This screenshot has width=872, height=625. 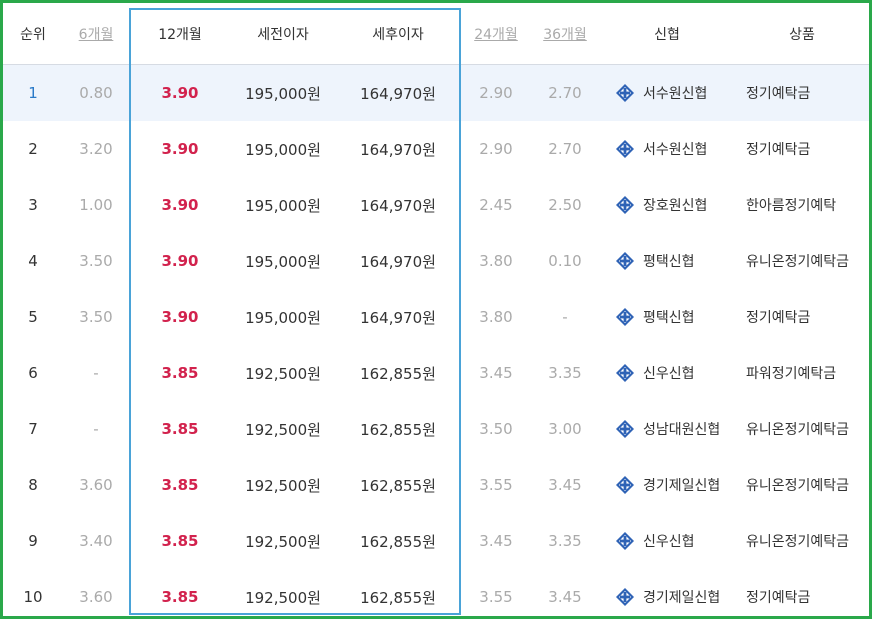 What do you see at coordinates (33, 93) in the screenshot?
I see `rank-cell: 1` at bounding box center [33, 93].